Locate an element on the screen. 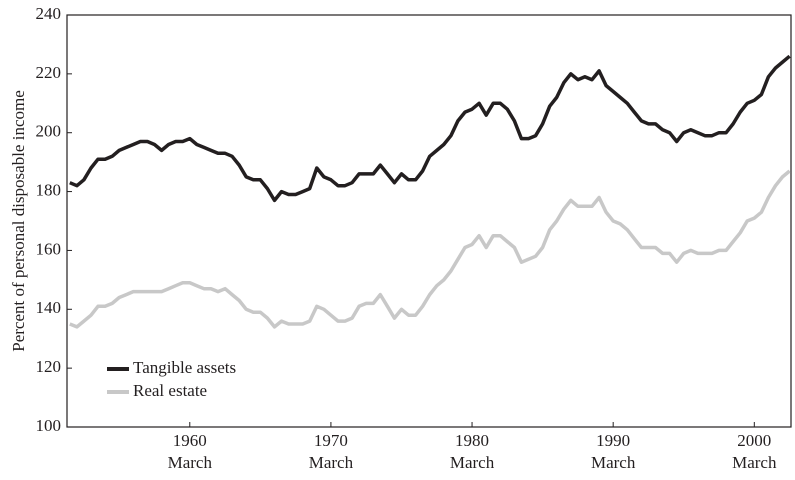 The height and width of the screenshot is (480, 795). y-tick-label: 200 is located at coordinates (49, 131).